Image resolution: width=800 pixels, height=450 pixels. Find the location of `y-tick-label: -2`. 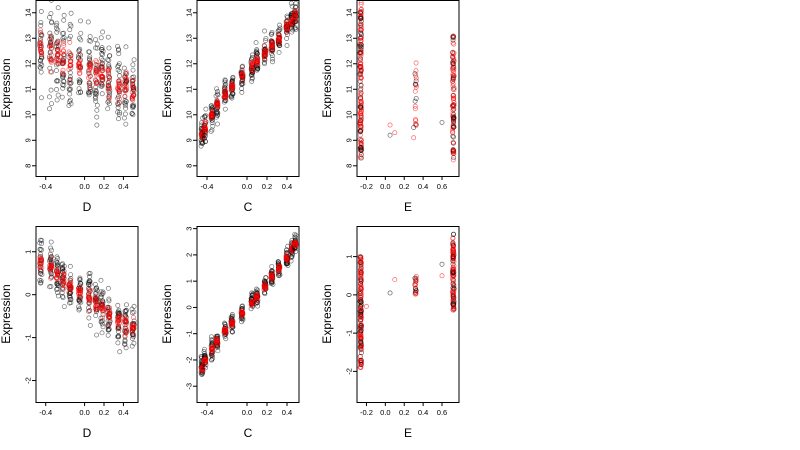

y-tick-label: -2 is located at coordinates (28, 380).